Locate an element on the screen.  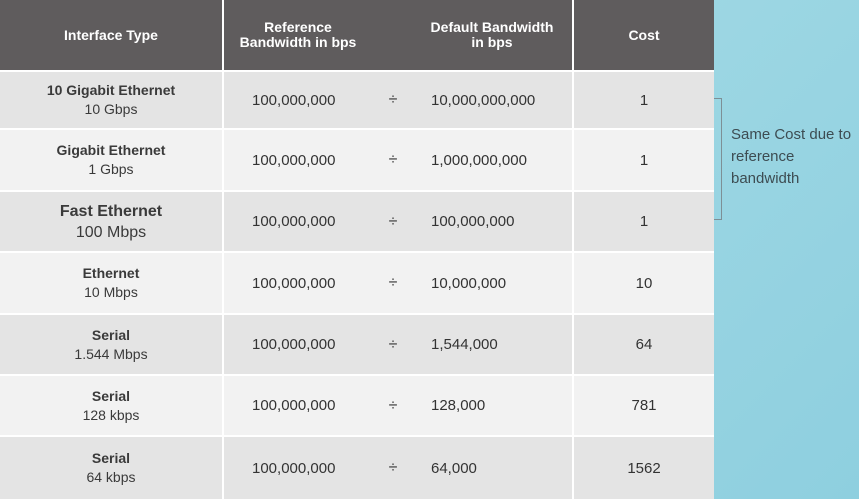
default-bandwidth-cell: 10,000,000 is located at coordinates (469, 283).